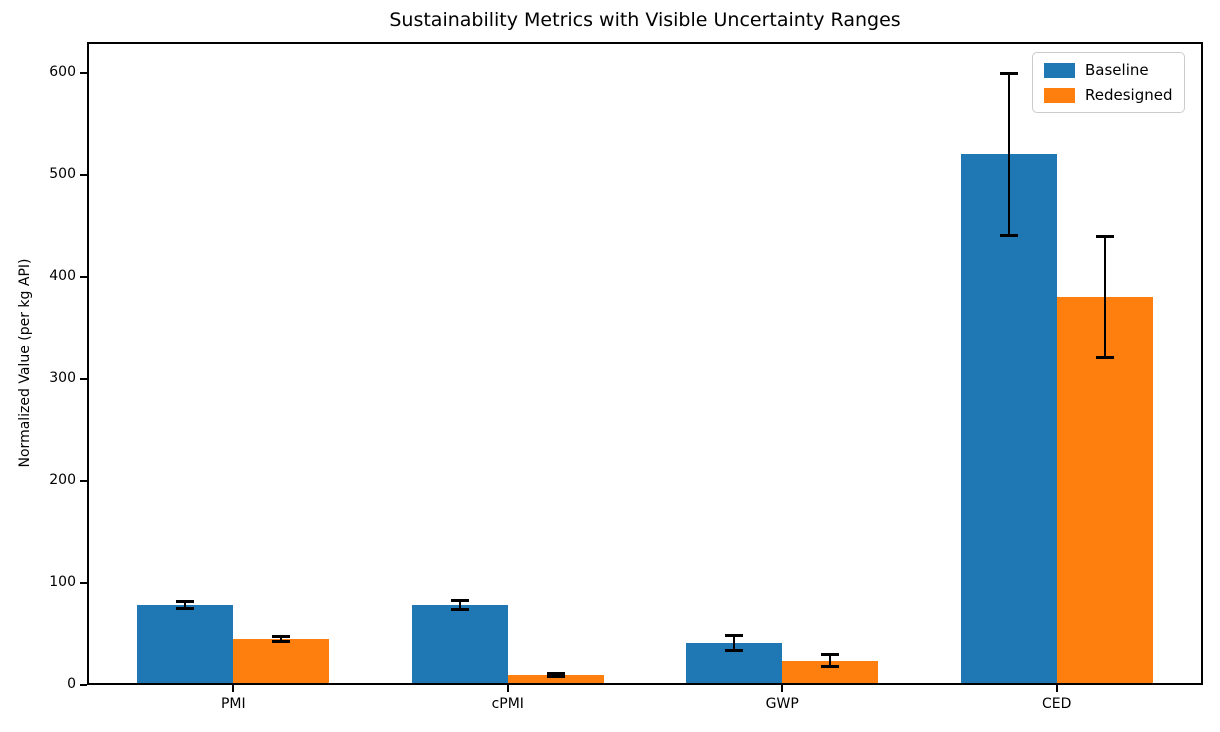  What do you see at coordinates (71, 684) in the screenshot?
I see `y-tick-label: 0` at bounding box center [71, 684].